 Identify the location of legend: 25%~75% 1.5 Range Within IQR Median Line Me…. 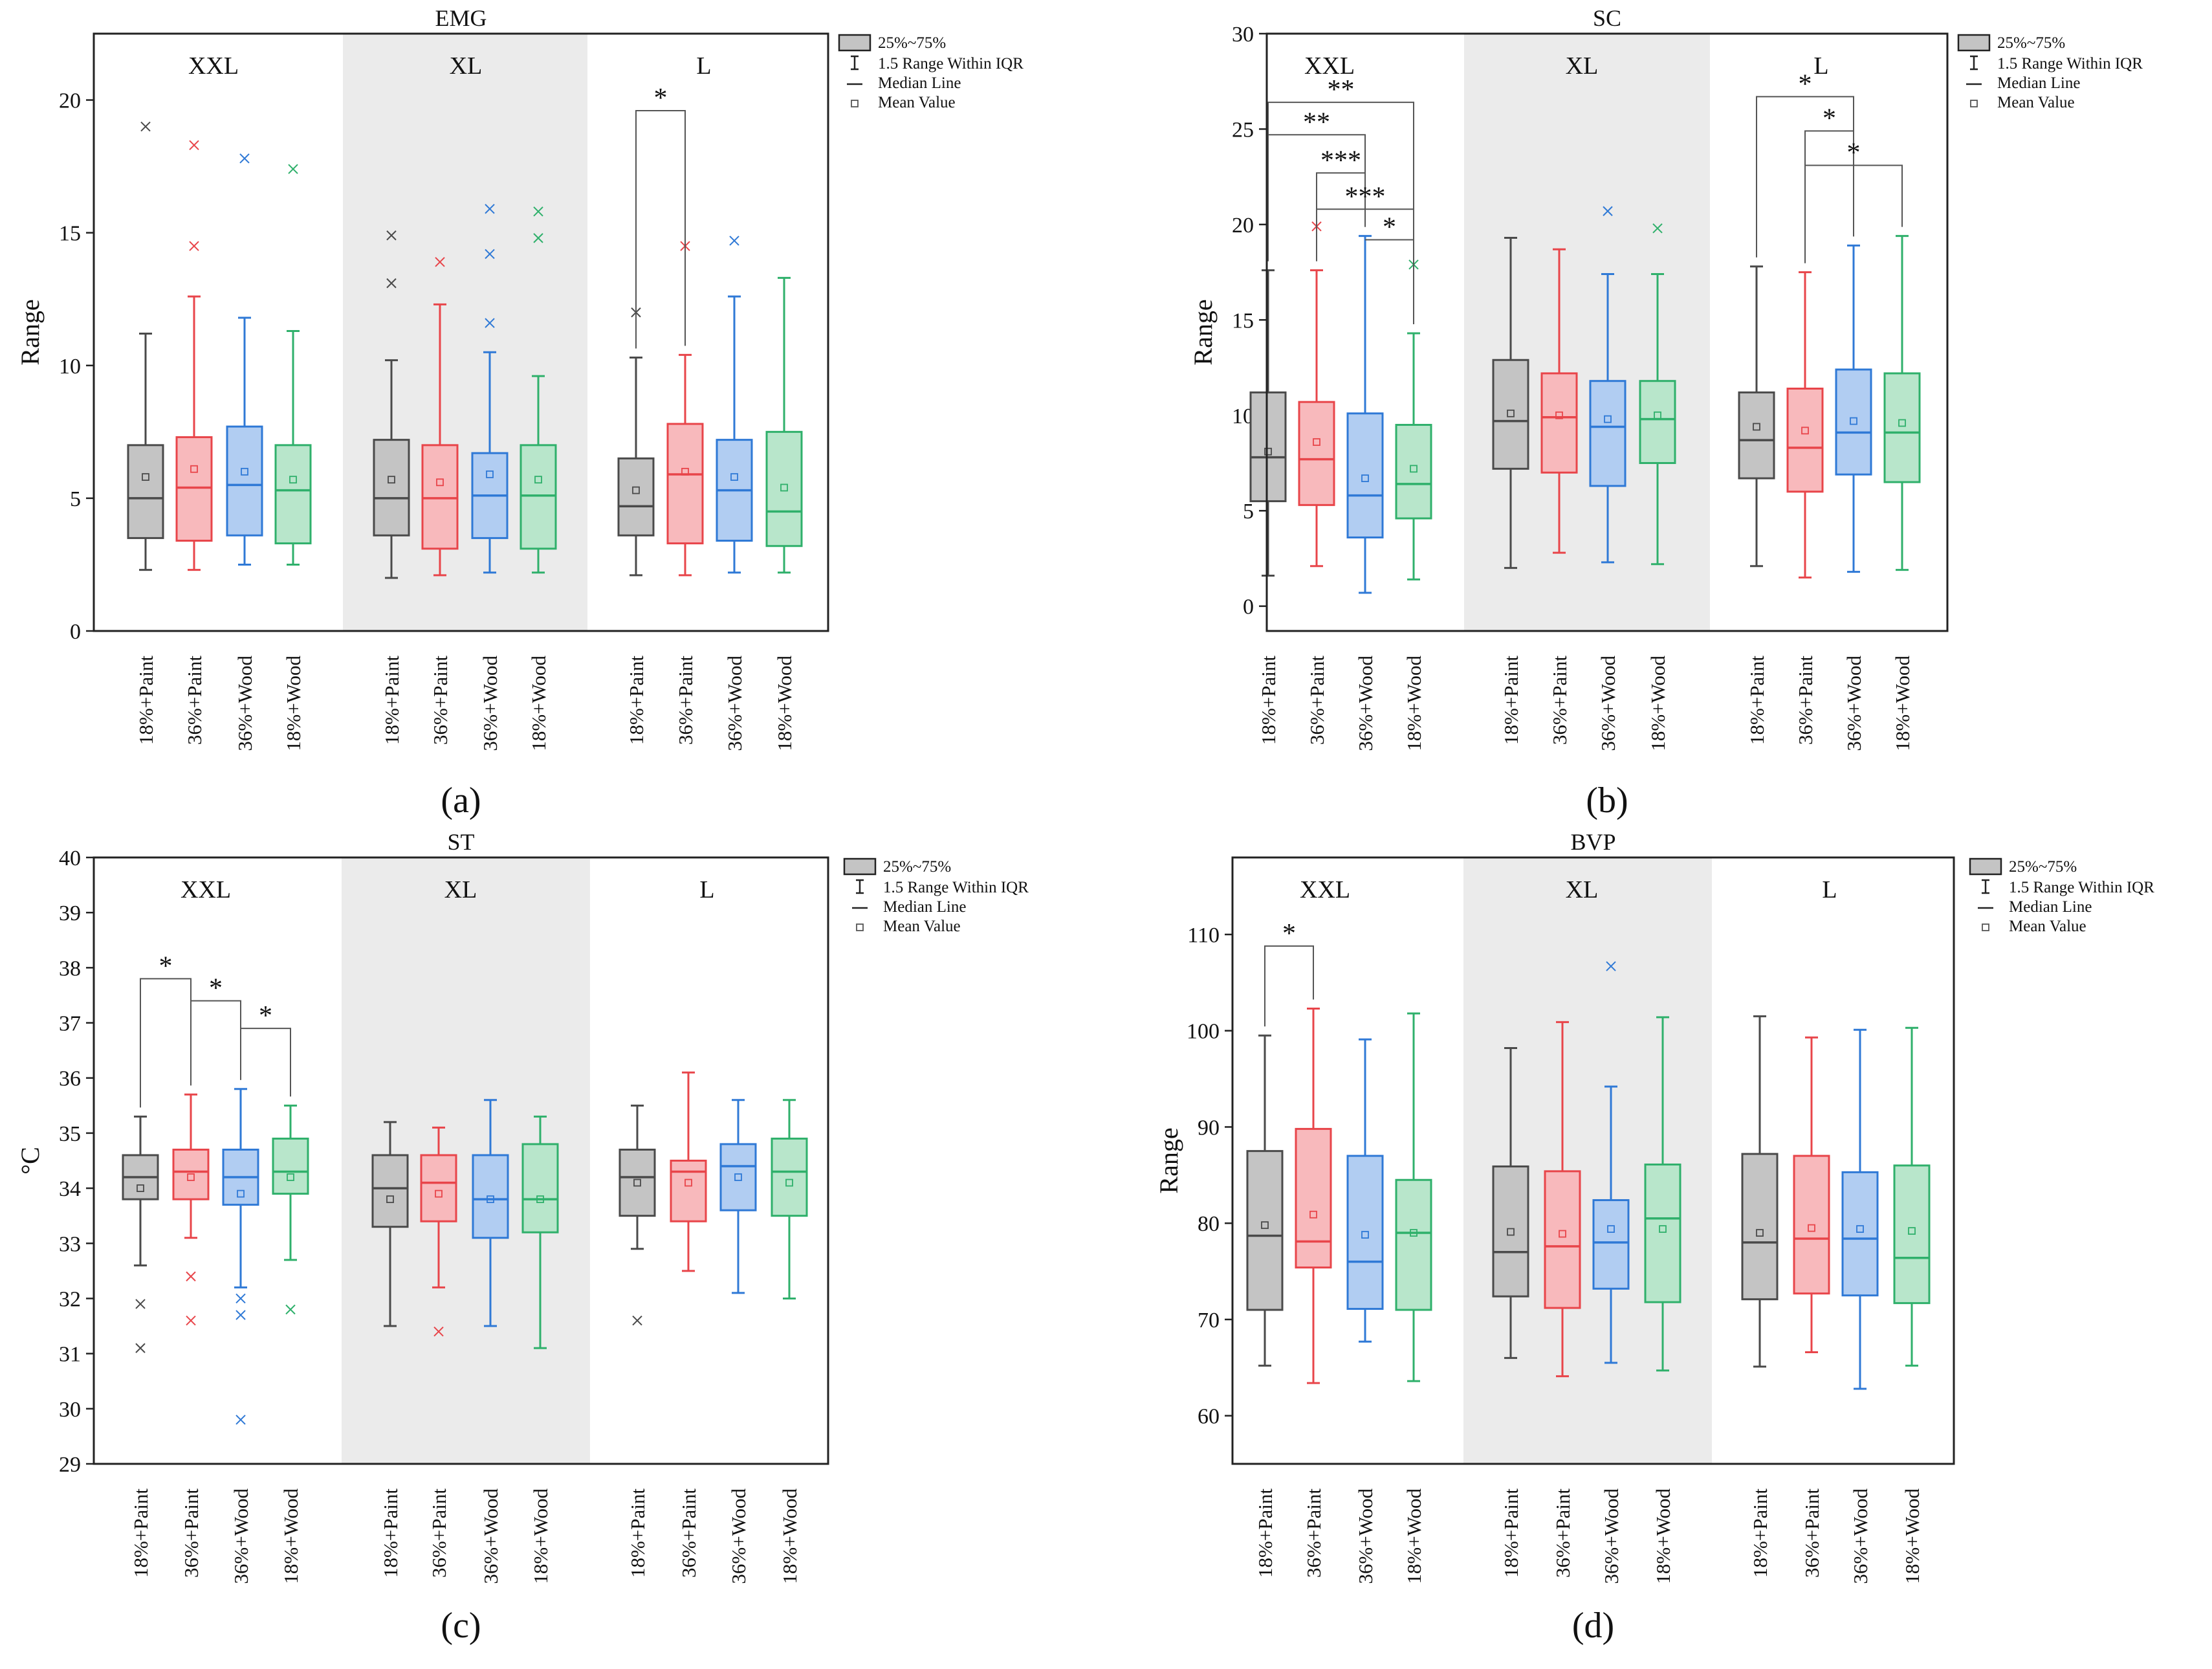
(931, 72).